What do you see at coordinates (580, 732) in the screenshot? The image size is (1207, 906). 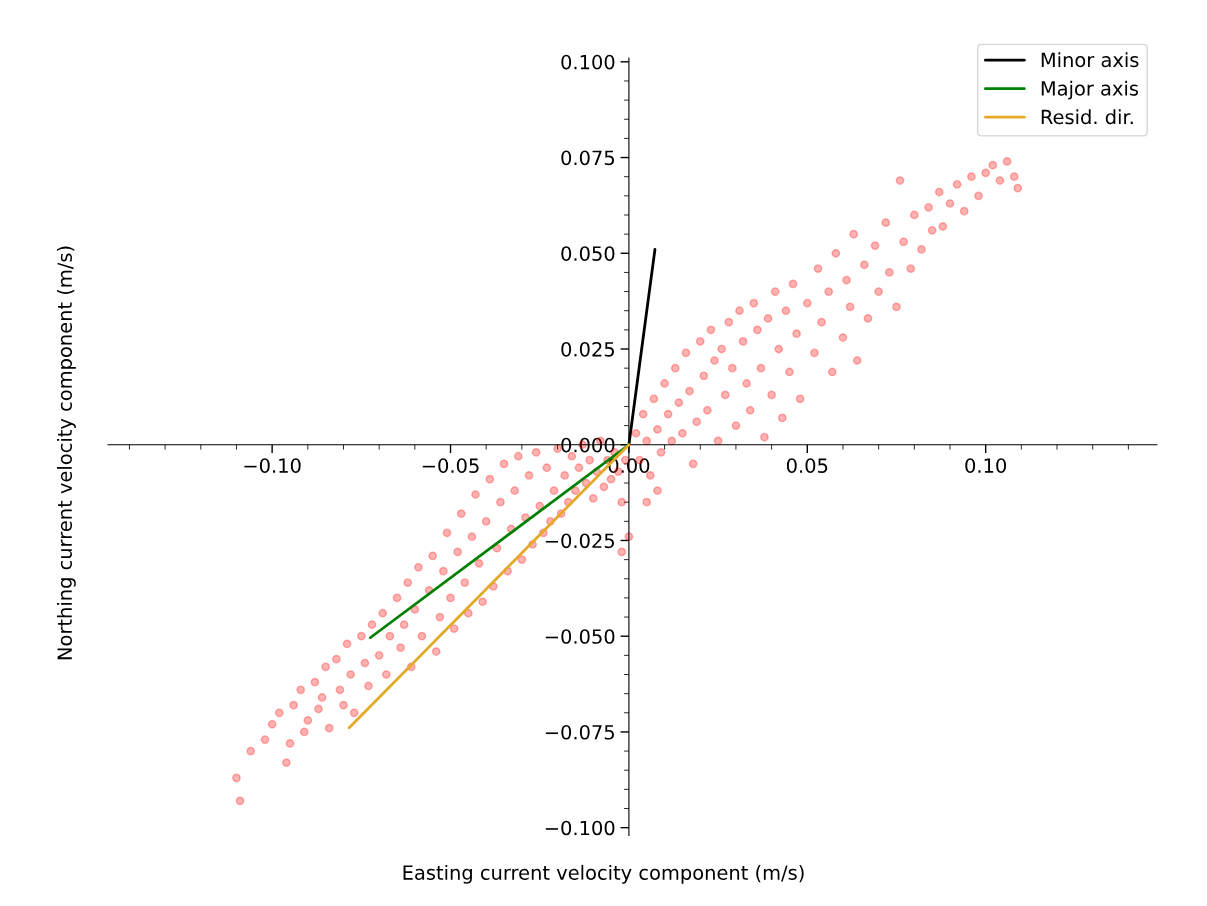 I see `y-tick-label: −0.075` at bounding box center [580, 732].